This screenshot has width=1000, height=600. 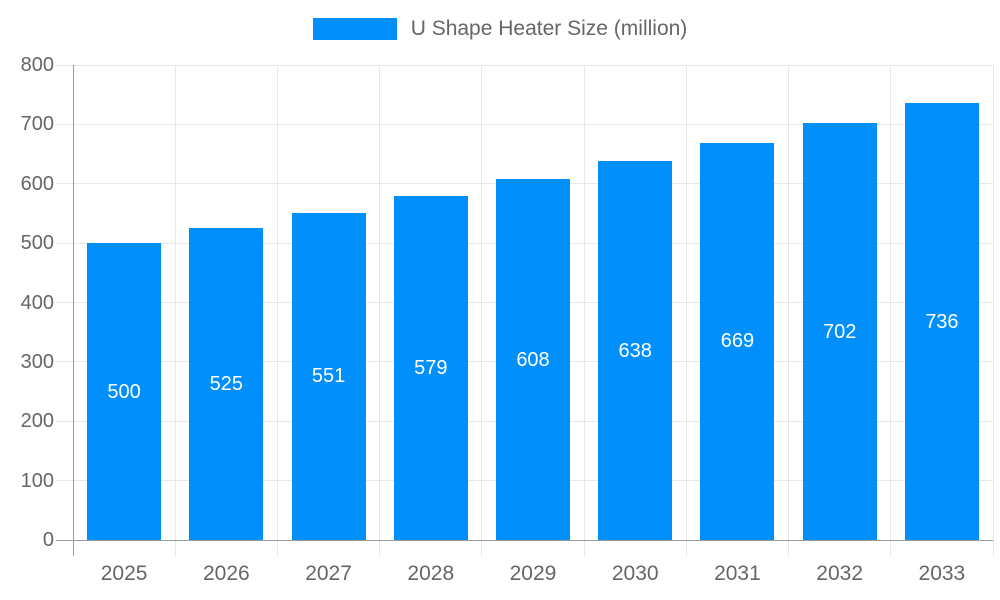 What do you see at coordinates (48, 540) in the screenshot?
I see `y-axis-label: 0` at bounding box center [48, 540].